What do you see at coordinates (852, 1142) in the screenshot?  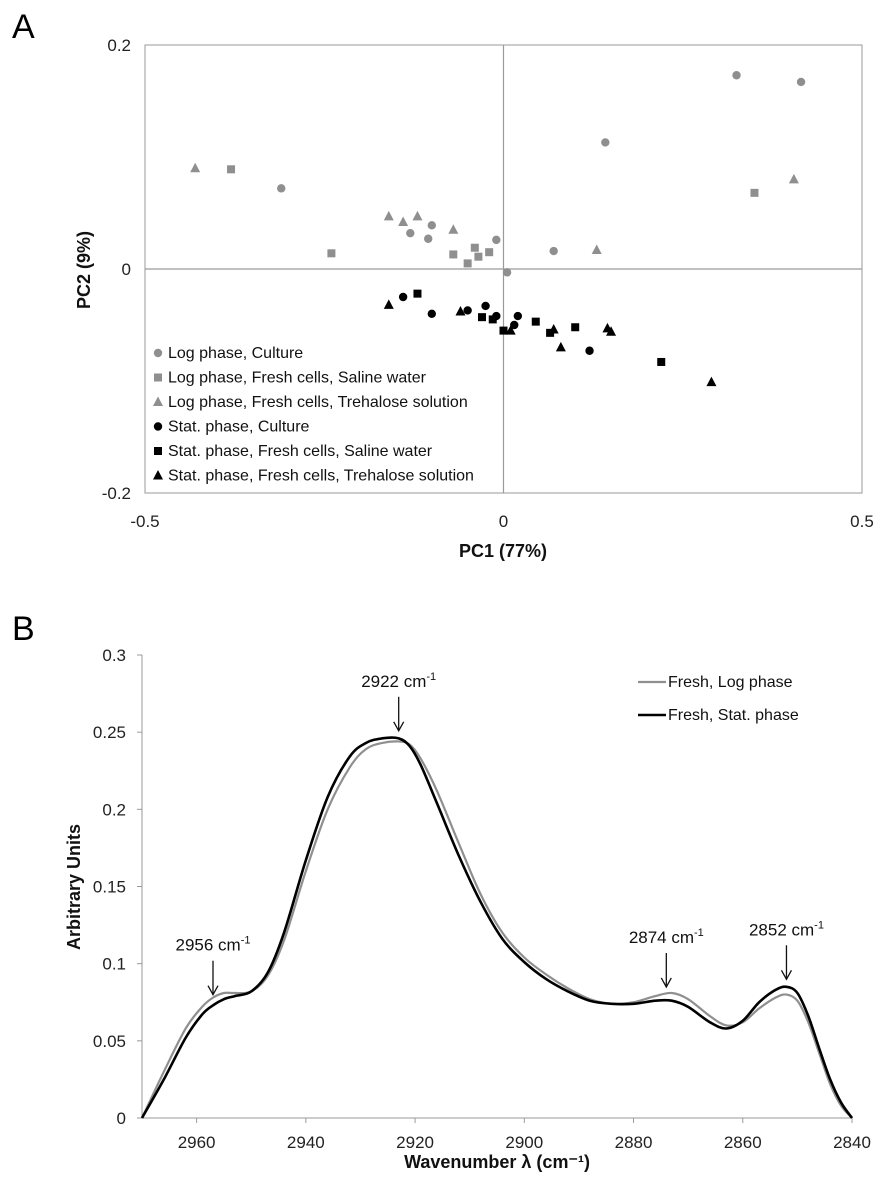 I see `panel-b-x-tick-label: 2840` at bounding box center [852, 1142].